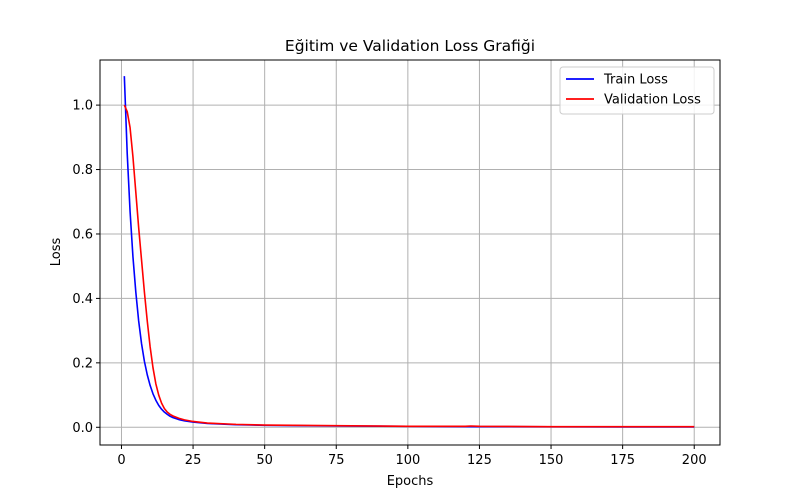  Describe the element at coordinates (86, 267) in the screenshot. I see `y-axis-ticks: 0.0 0.2 0.4 0.6 0.8 1.0` at that location.